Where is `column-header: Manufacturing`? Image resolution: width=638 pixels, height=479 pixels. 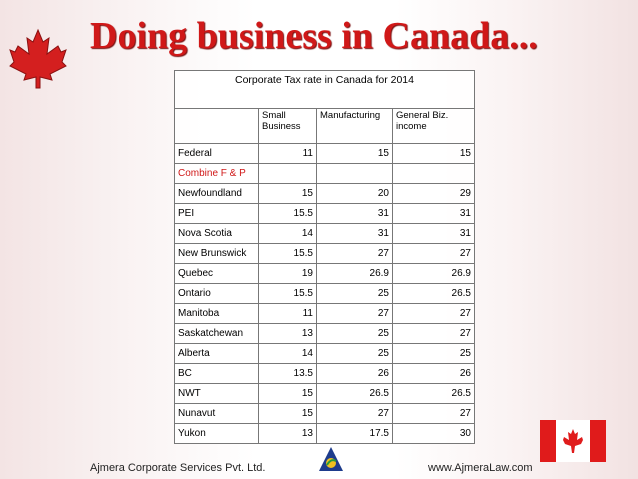 column-header: Manufacturing is located at coordinates (354, 126).